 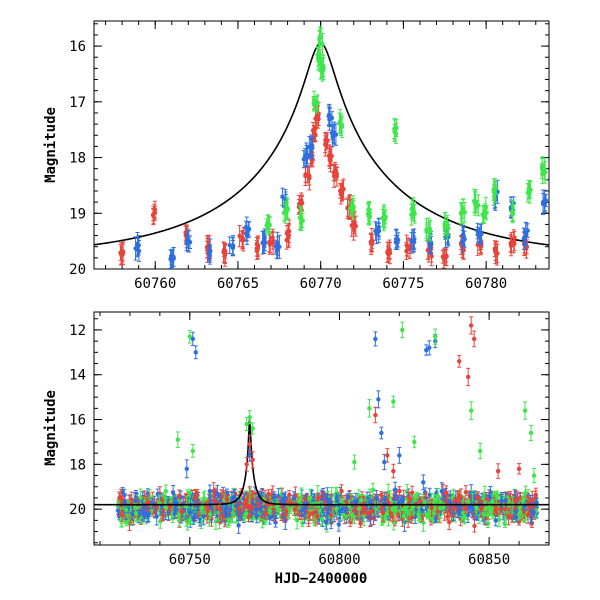 I want to click on bottom-y-tick-label: 20, so click(x=77, y=510).